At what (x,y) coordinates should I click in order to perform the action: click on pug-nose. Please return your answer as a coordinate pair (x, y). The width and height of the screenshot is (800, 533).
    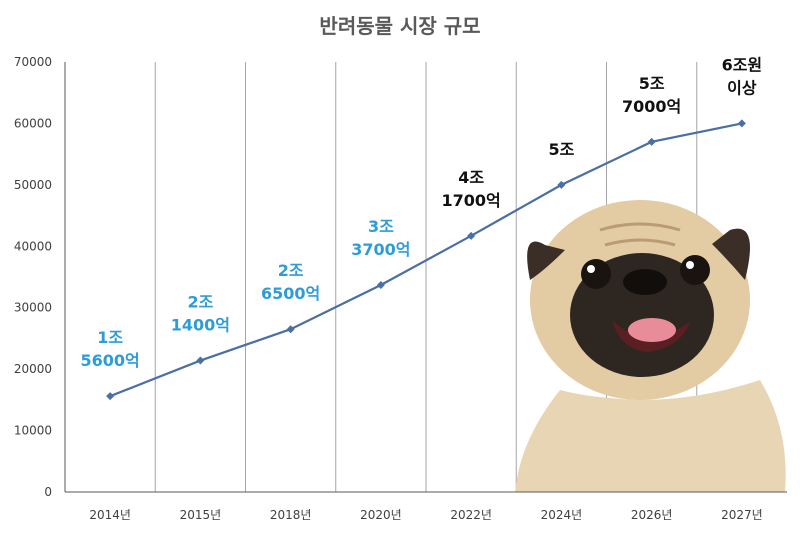
    Looking at the image, I should click on (645, 282).